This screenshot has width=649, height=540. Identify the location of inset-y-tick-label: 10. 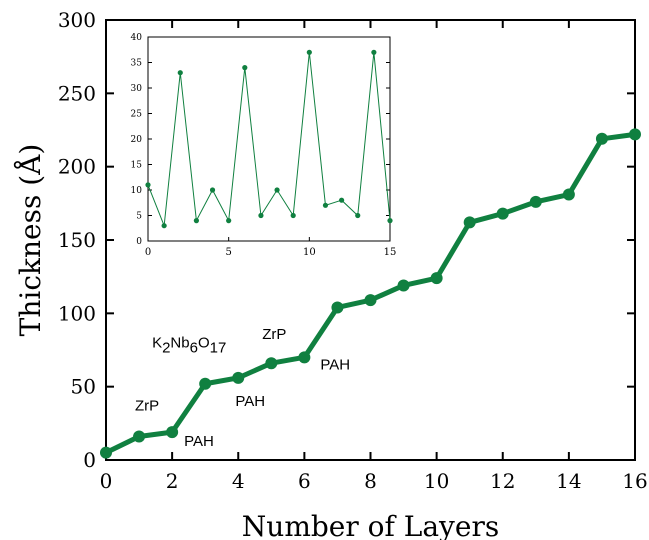
(137, 191).